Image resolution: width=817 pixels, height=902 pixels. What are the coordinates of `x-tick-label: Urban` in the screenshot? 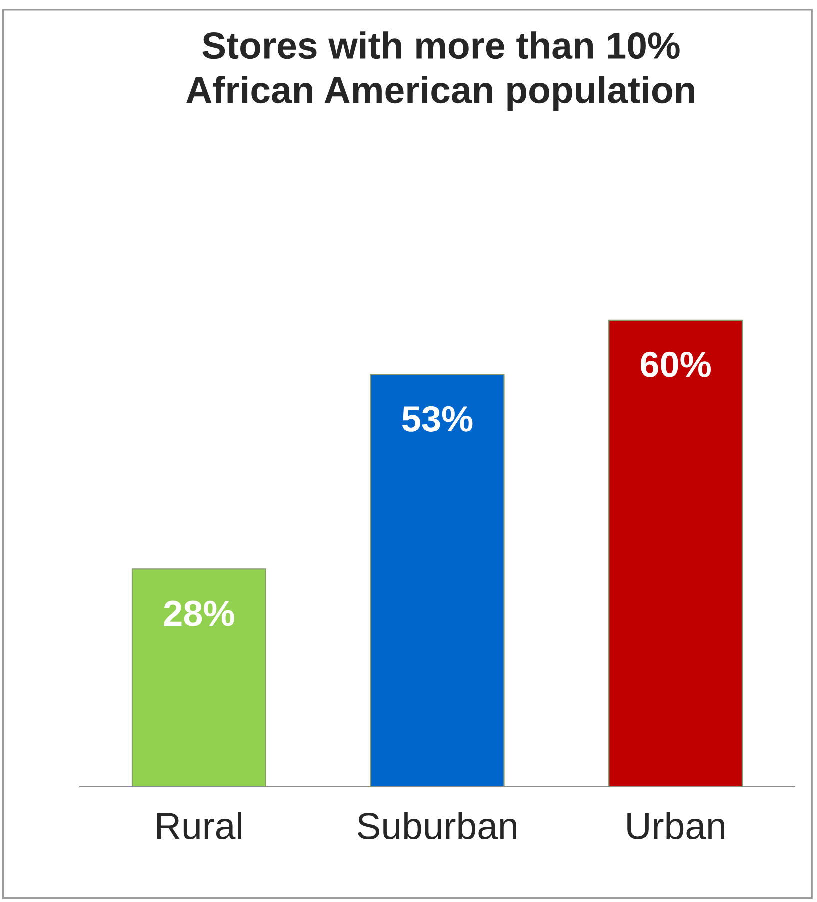 It's located at (676, 826).